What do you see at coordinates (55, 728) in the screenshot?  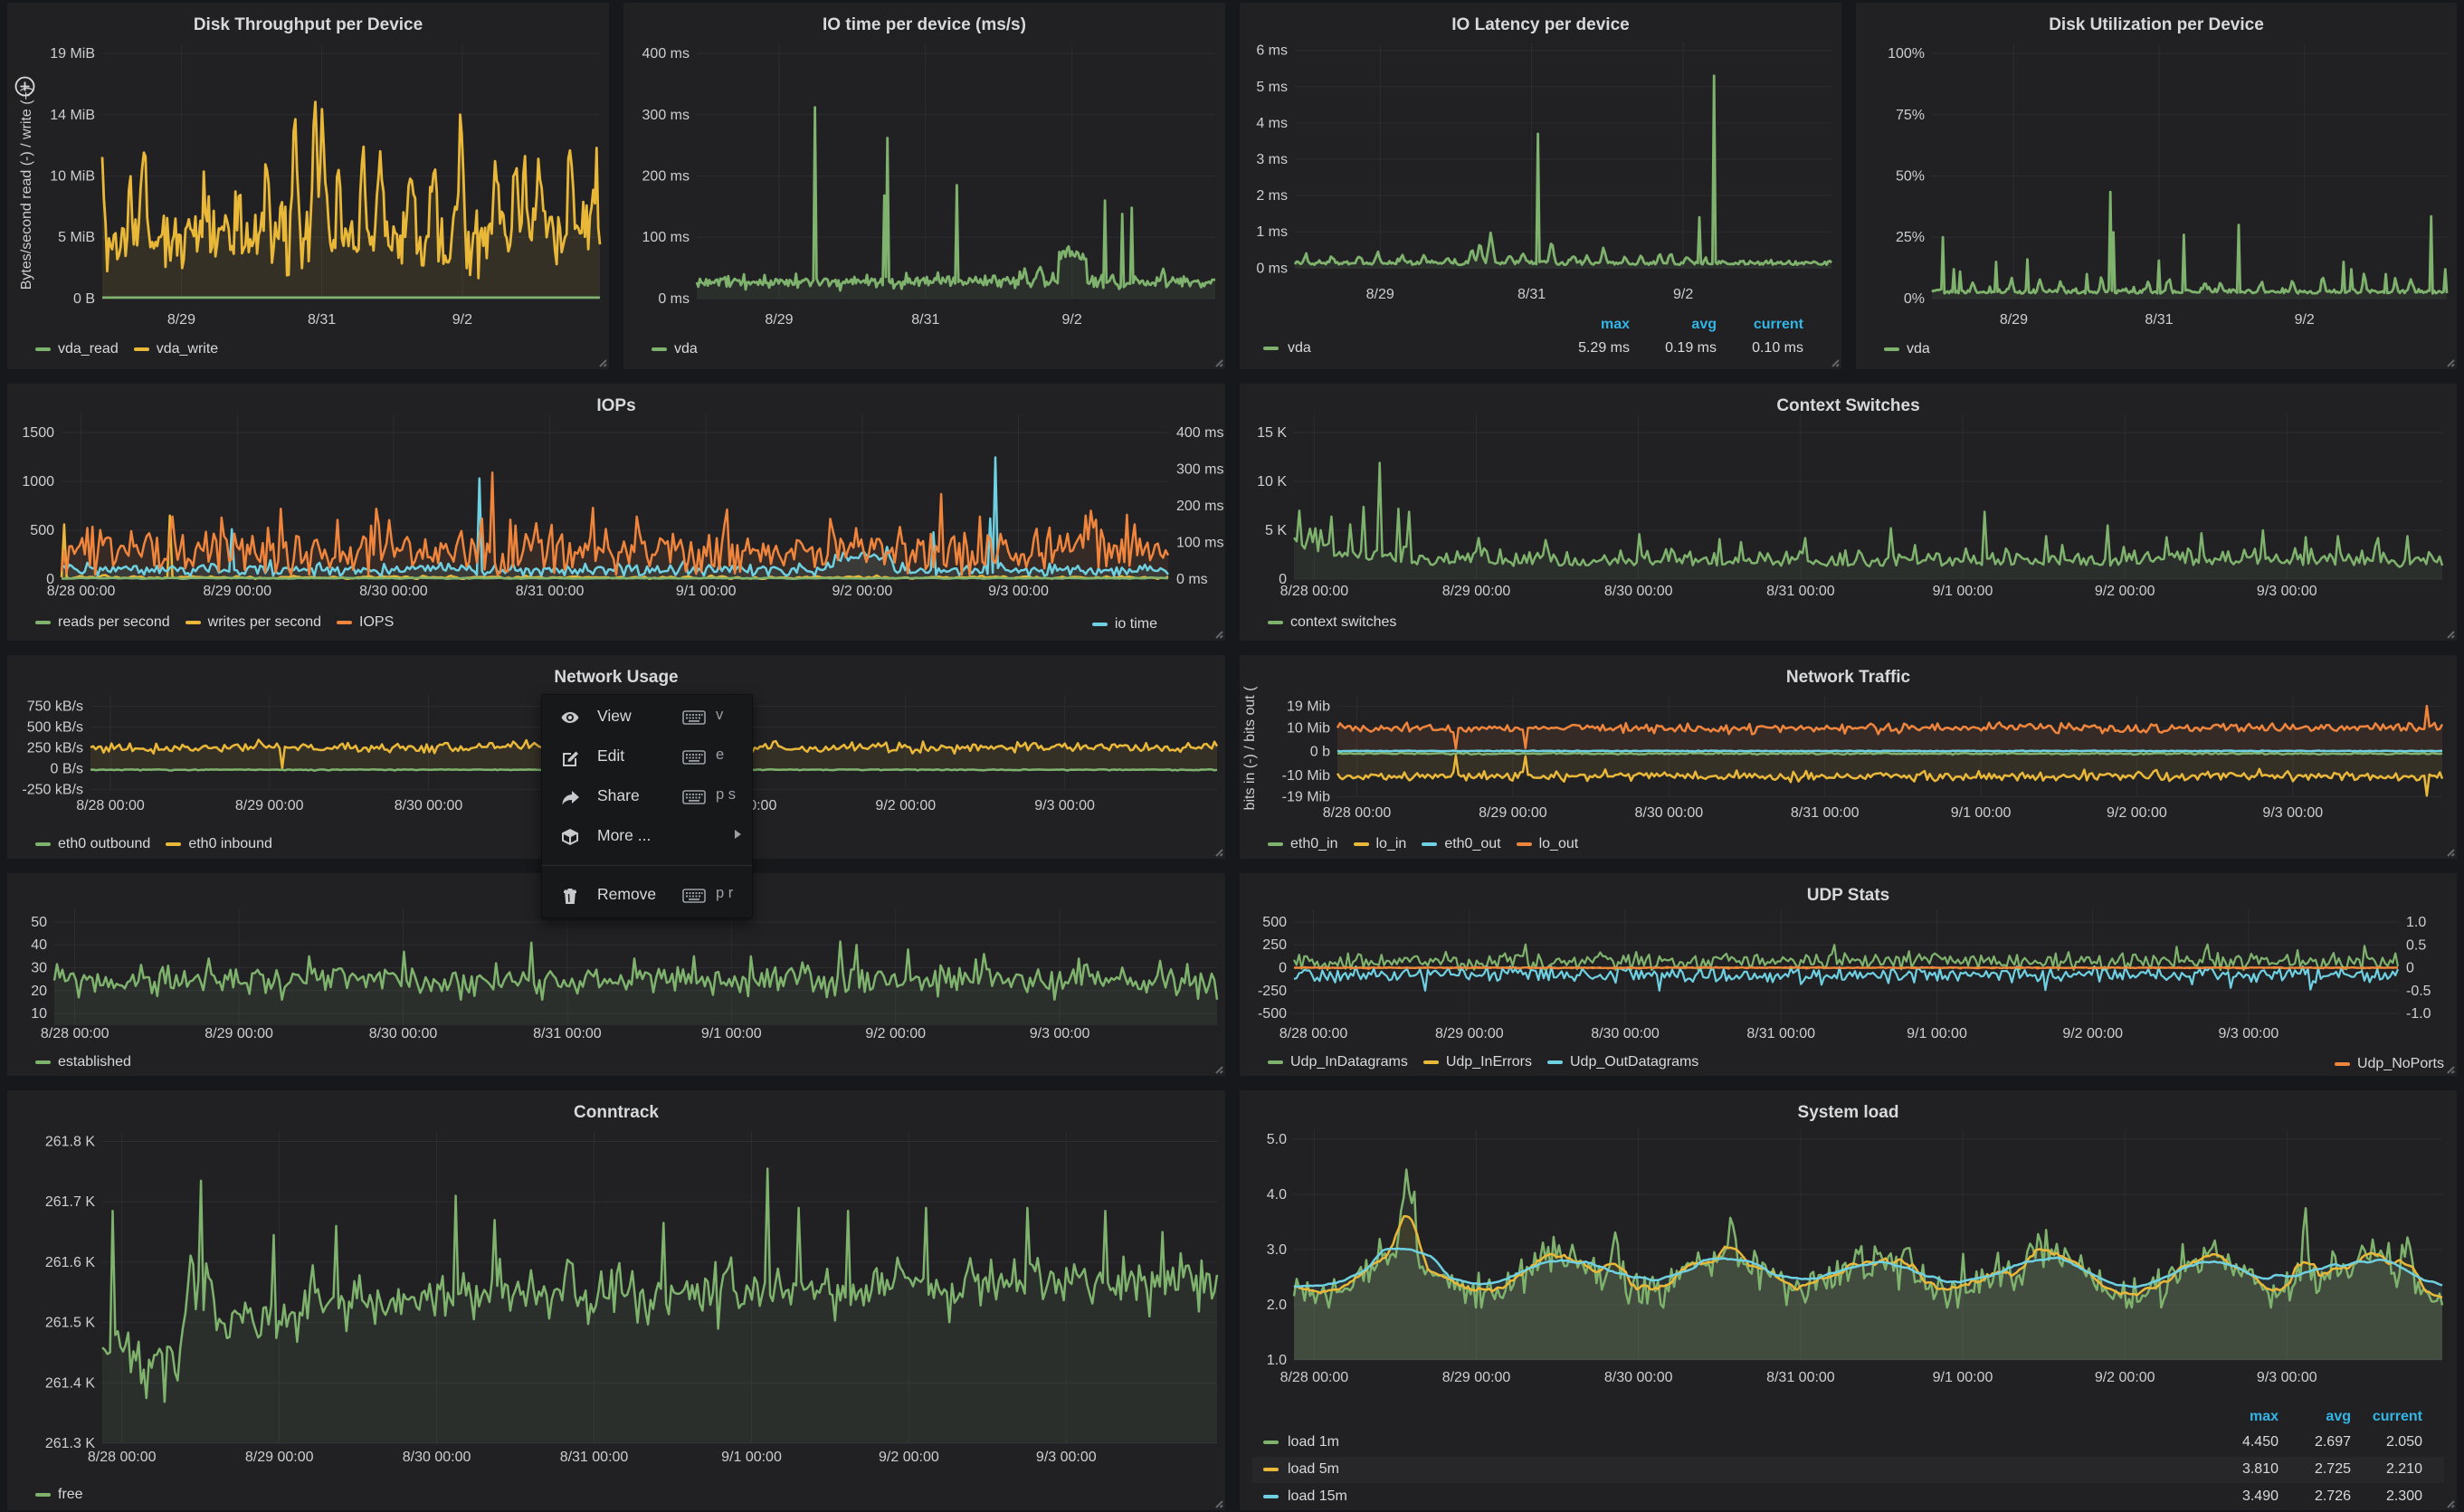 I see `svg-text: 500 kB/s` at bounding box center [55, 728].